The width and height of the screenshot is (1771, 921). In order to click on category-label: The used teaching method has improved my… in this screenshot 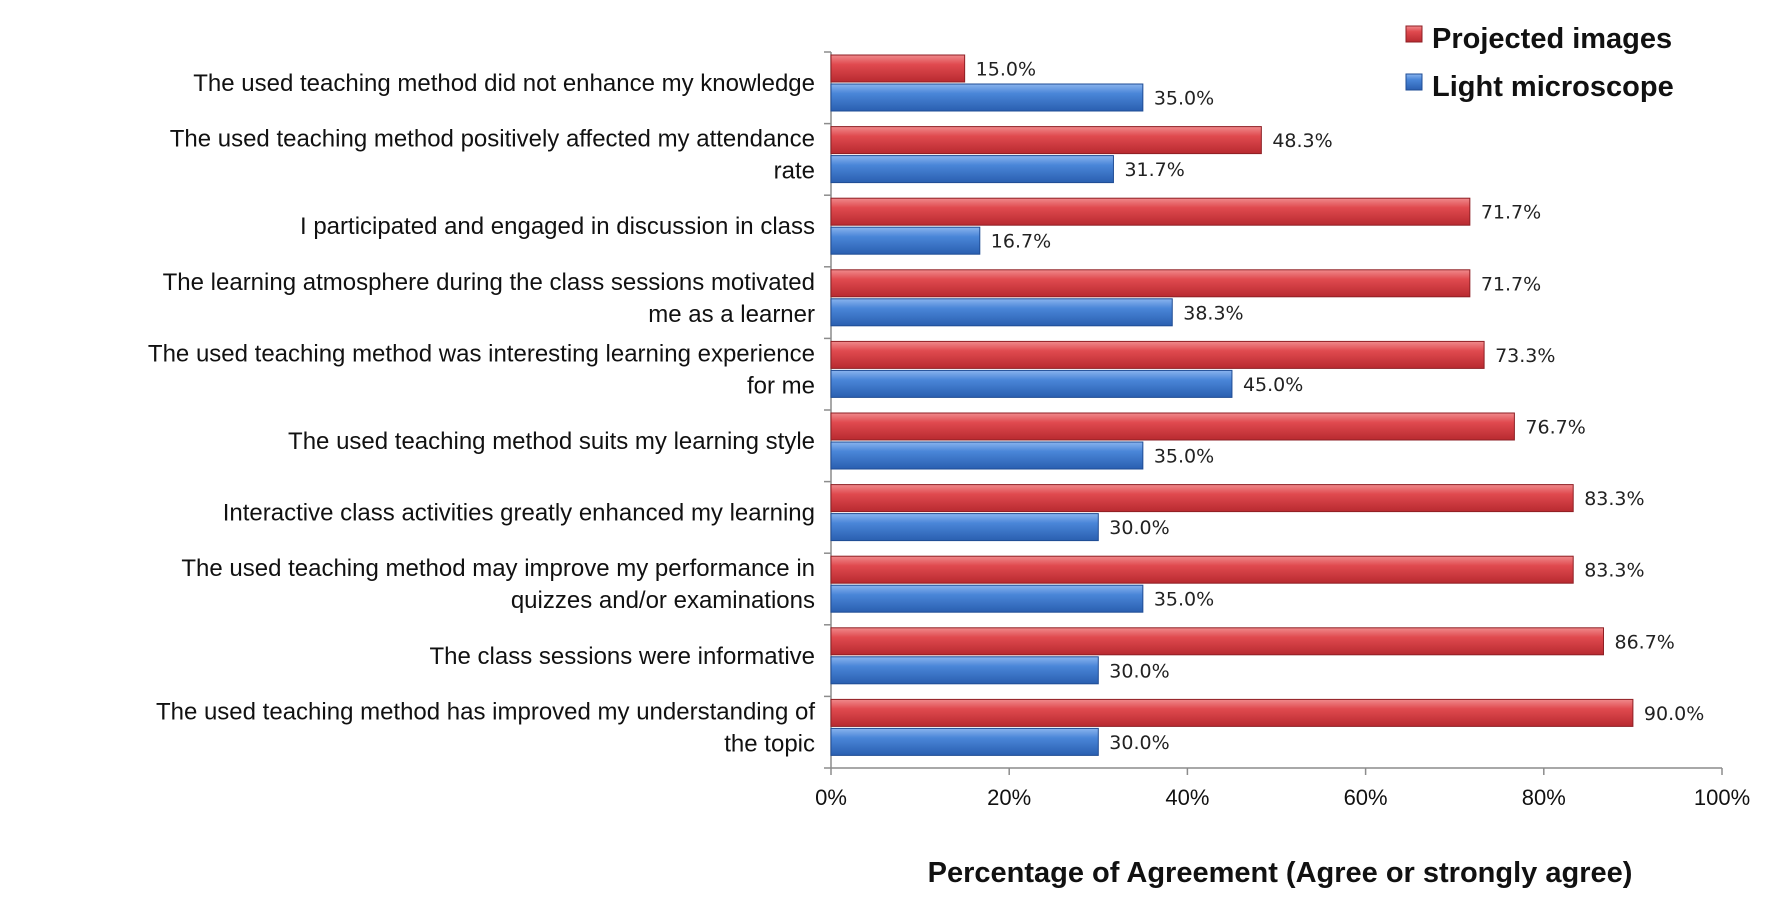, I will do `click(485, 727)`.